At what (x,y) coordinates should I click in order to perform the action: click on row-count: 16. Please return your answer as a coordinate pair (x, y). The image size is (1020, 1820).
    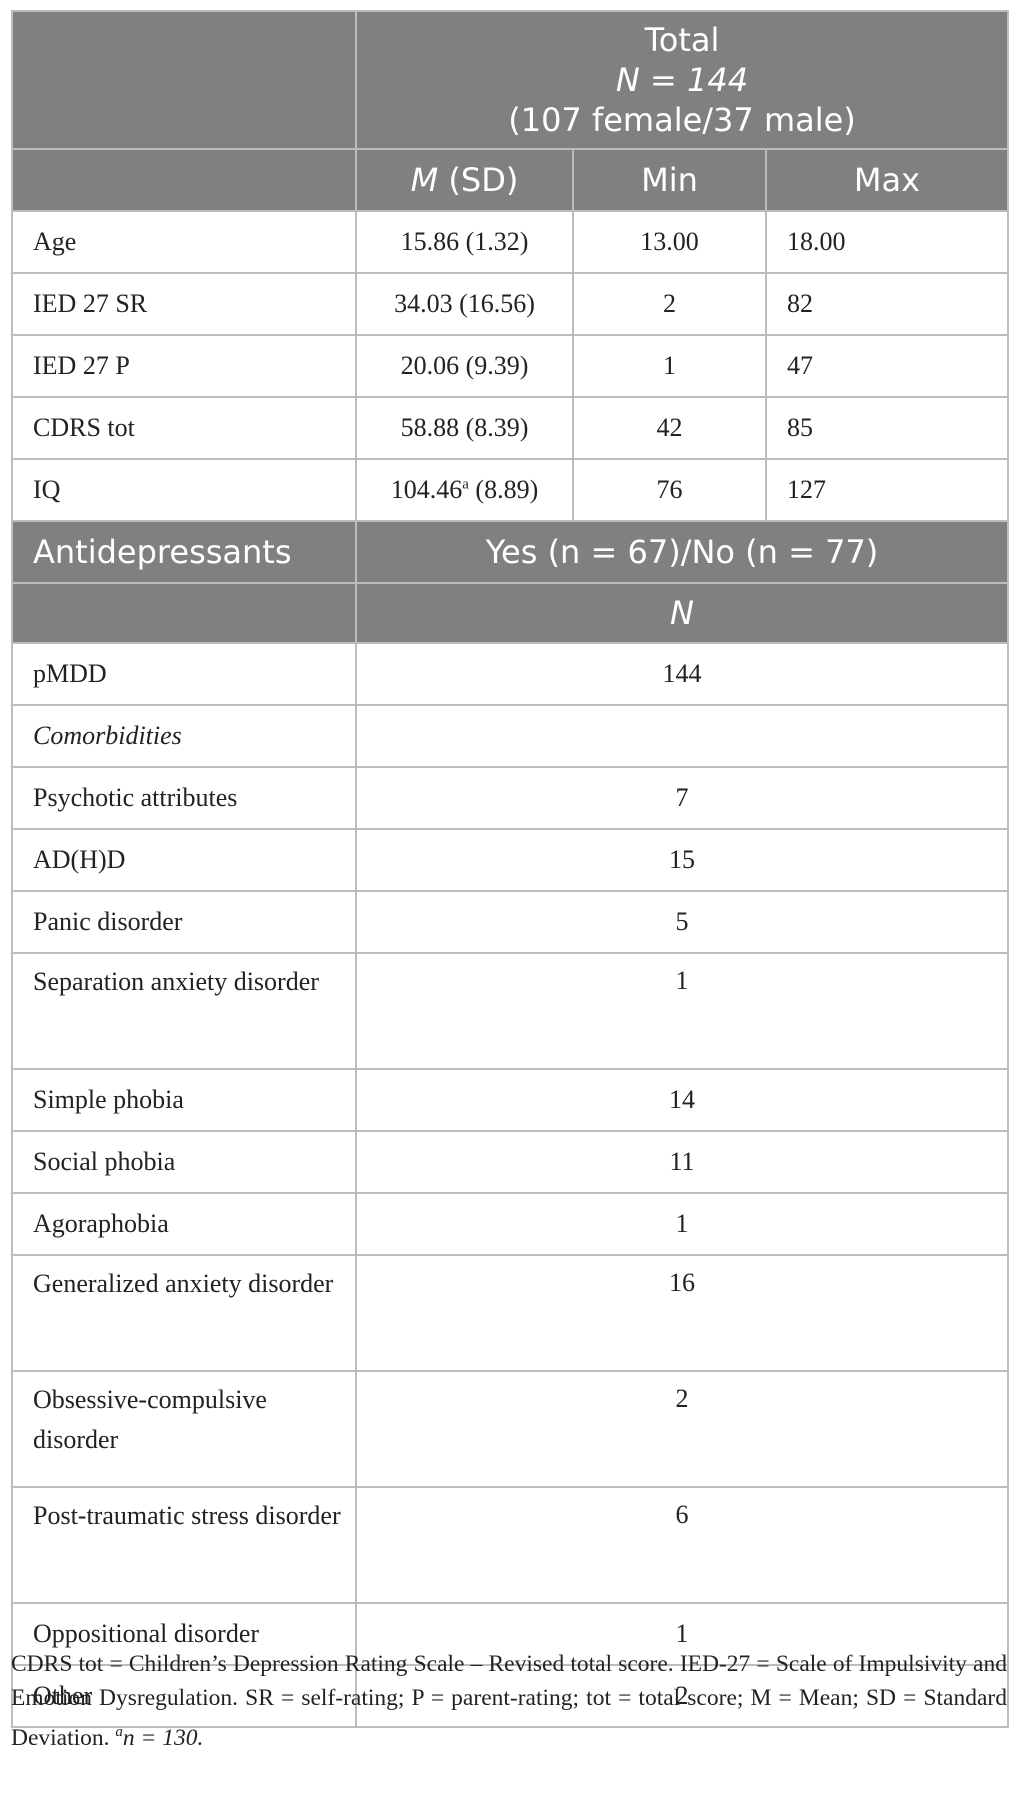
    Looking at the image, I should click on (682, 1313).